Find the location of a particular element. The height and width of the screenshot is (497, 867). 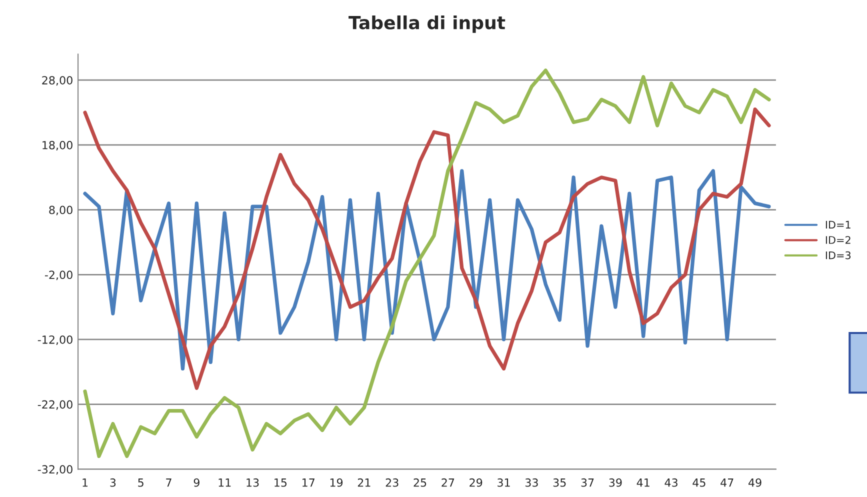

x-tick-label: 17 is located at coordinates (308, 482).